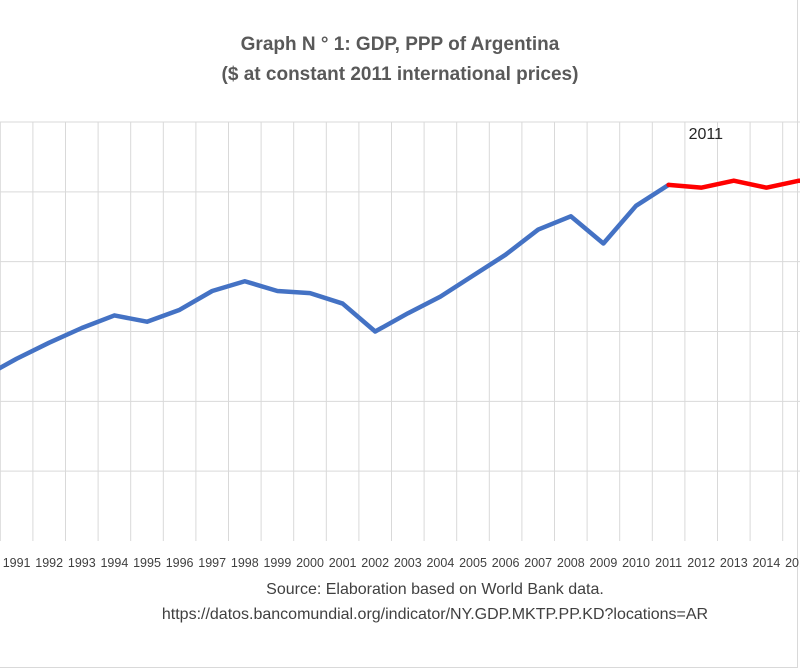  I want to click on x-tick-label: 1996, so click(180, 563).